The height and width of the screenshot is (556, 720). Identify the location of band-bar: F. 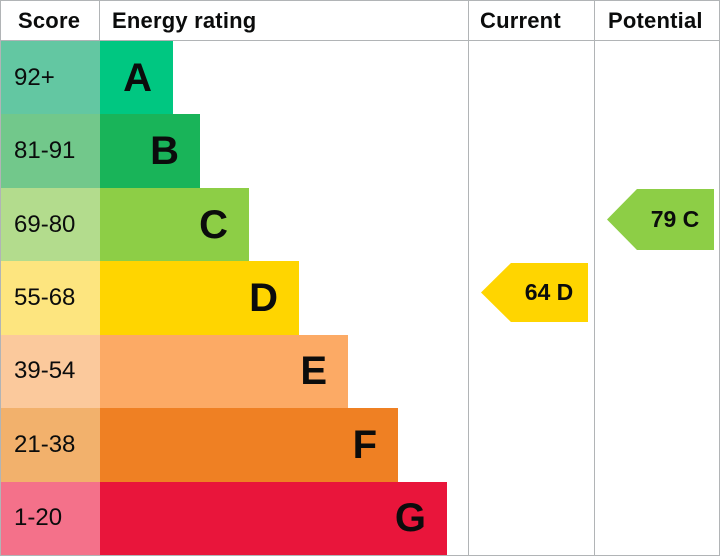
(249, 445).